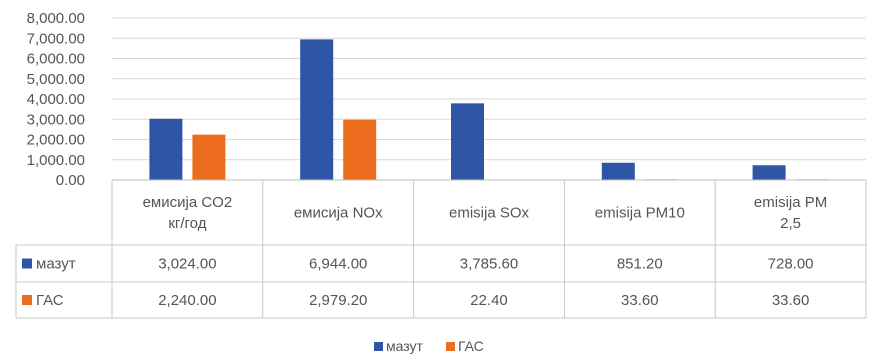 The width and height of the screenshot is (877, 363). I want to click on data-value: 728.00, so click(791, 264).